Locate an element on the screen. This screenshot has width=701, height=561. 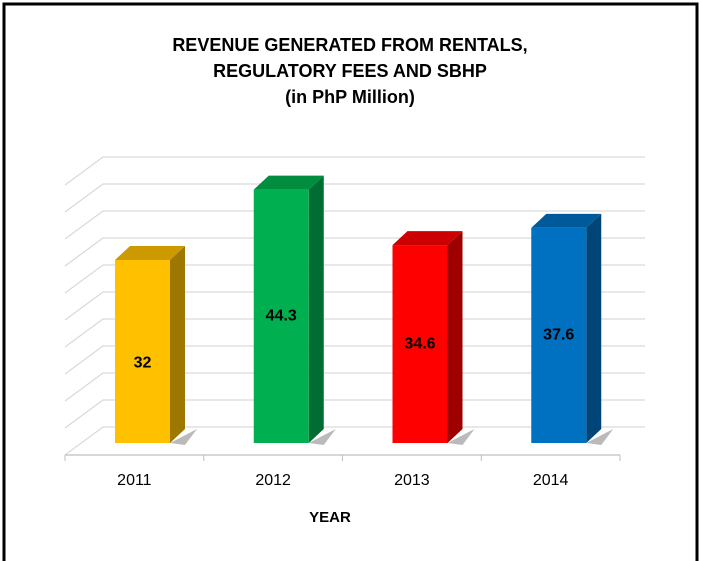
data-label: 44.3 is located at coordinates (281, 316).